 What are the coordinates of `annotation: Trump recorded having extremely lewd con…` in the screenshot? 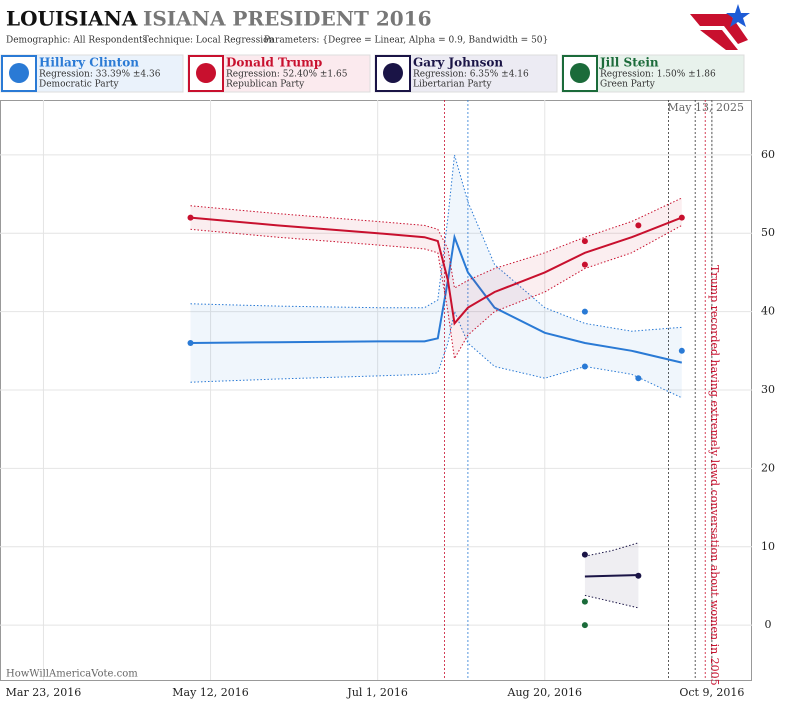 It's located at (714, 475).